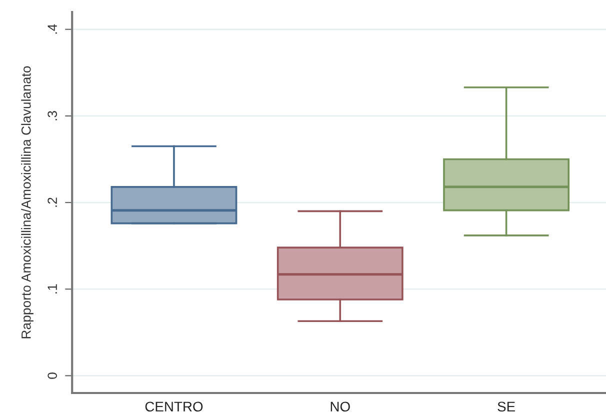  I want to click on y-tick-label: .1, so click(52, 289).